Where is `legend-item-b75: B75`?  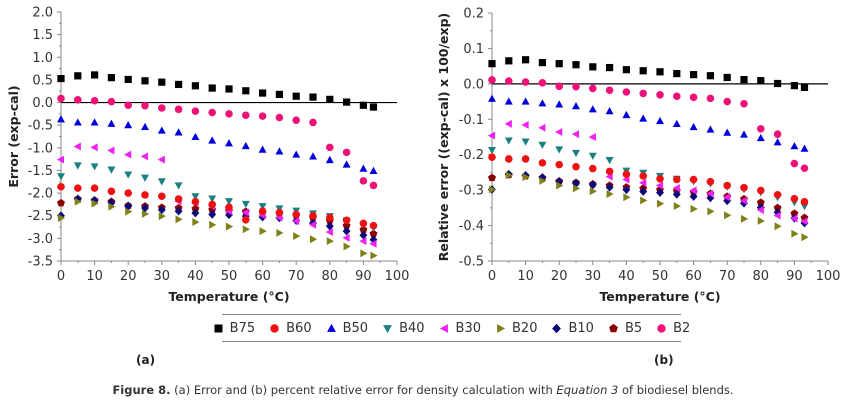
legend-item-b75: B75 is located at coordinates (234, 328).